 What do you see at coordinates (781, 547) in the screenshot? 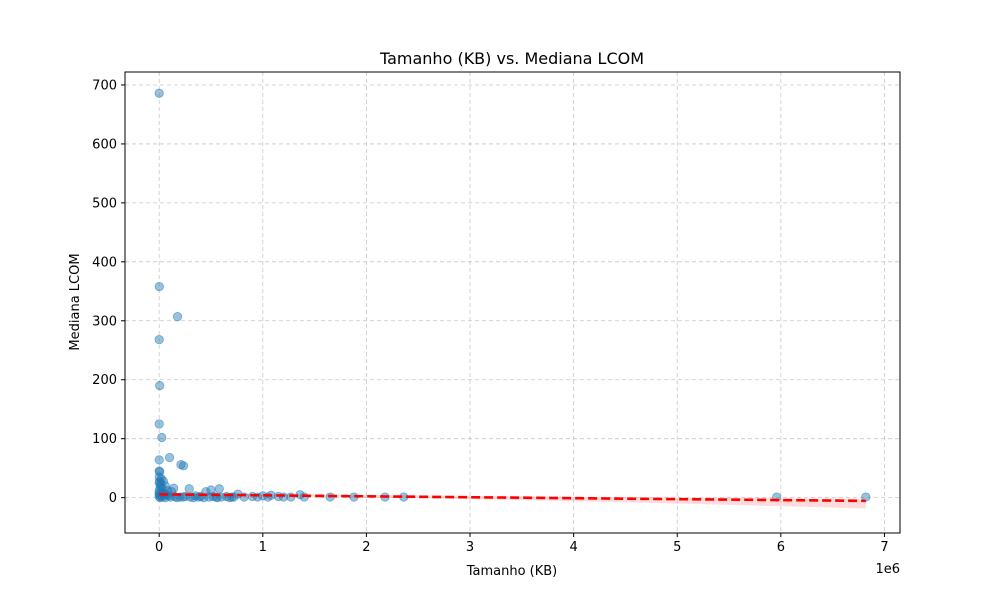
I see `x-tick-label: 6` at bounding box center [781, 547].